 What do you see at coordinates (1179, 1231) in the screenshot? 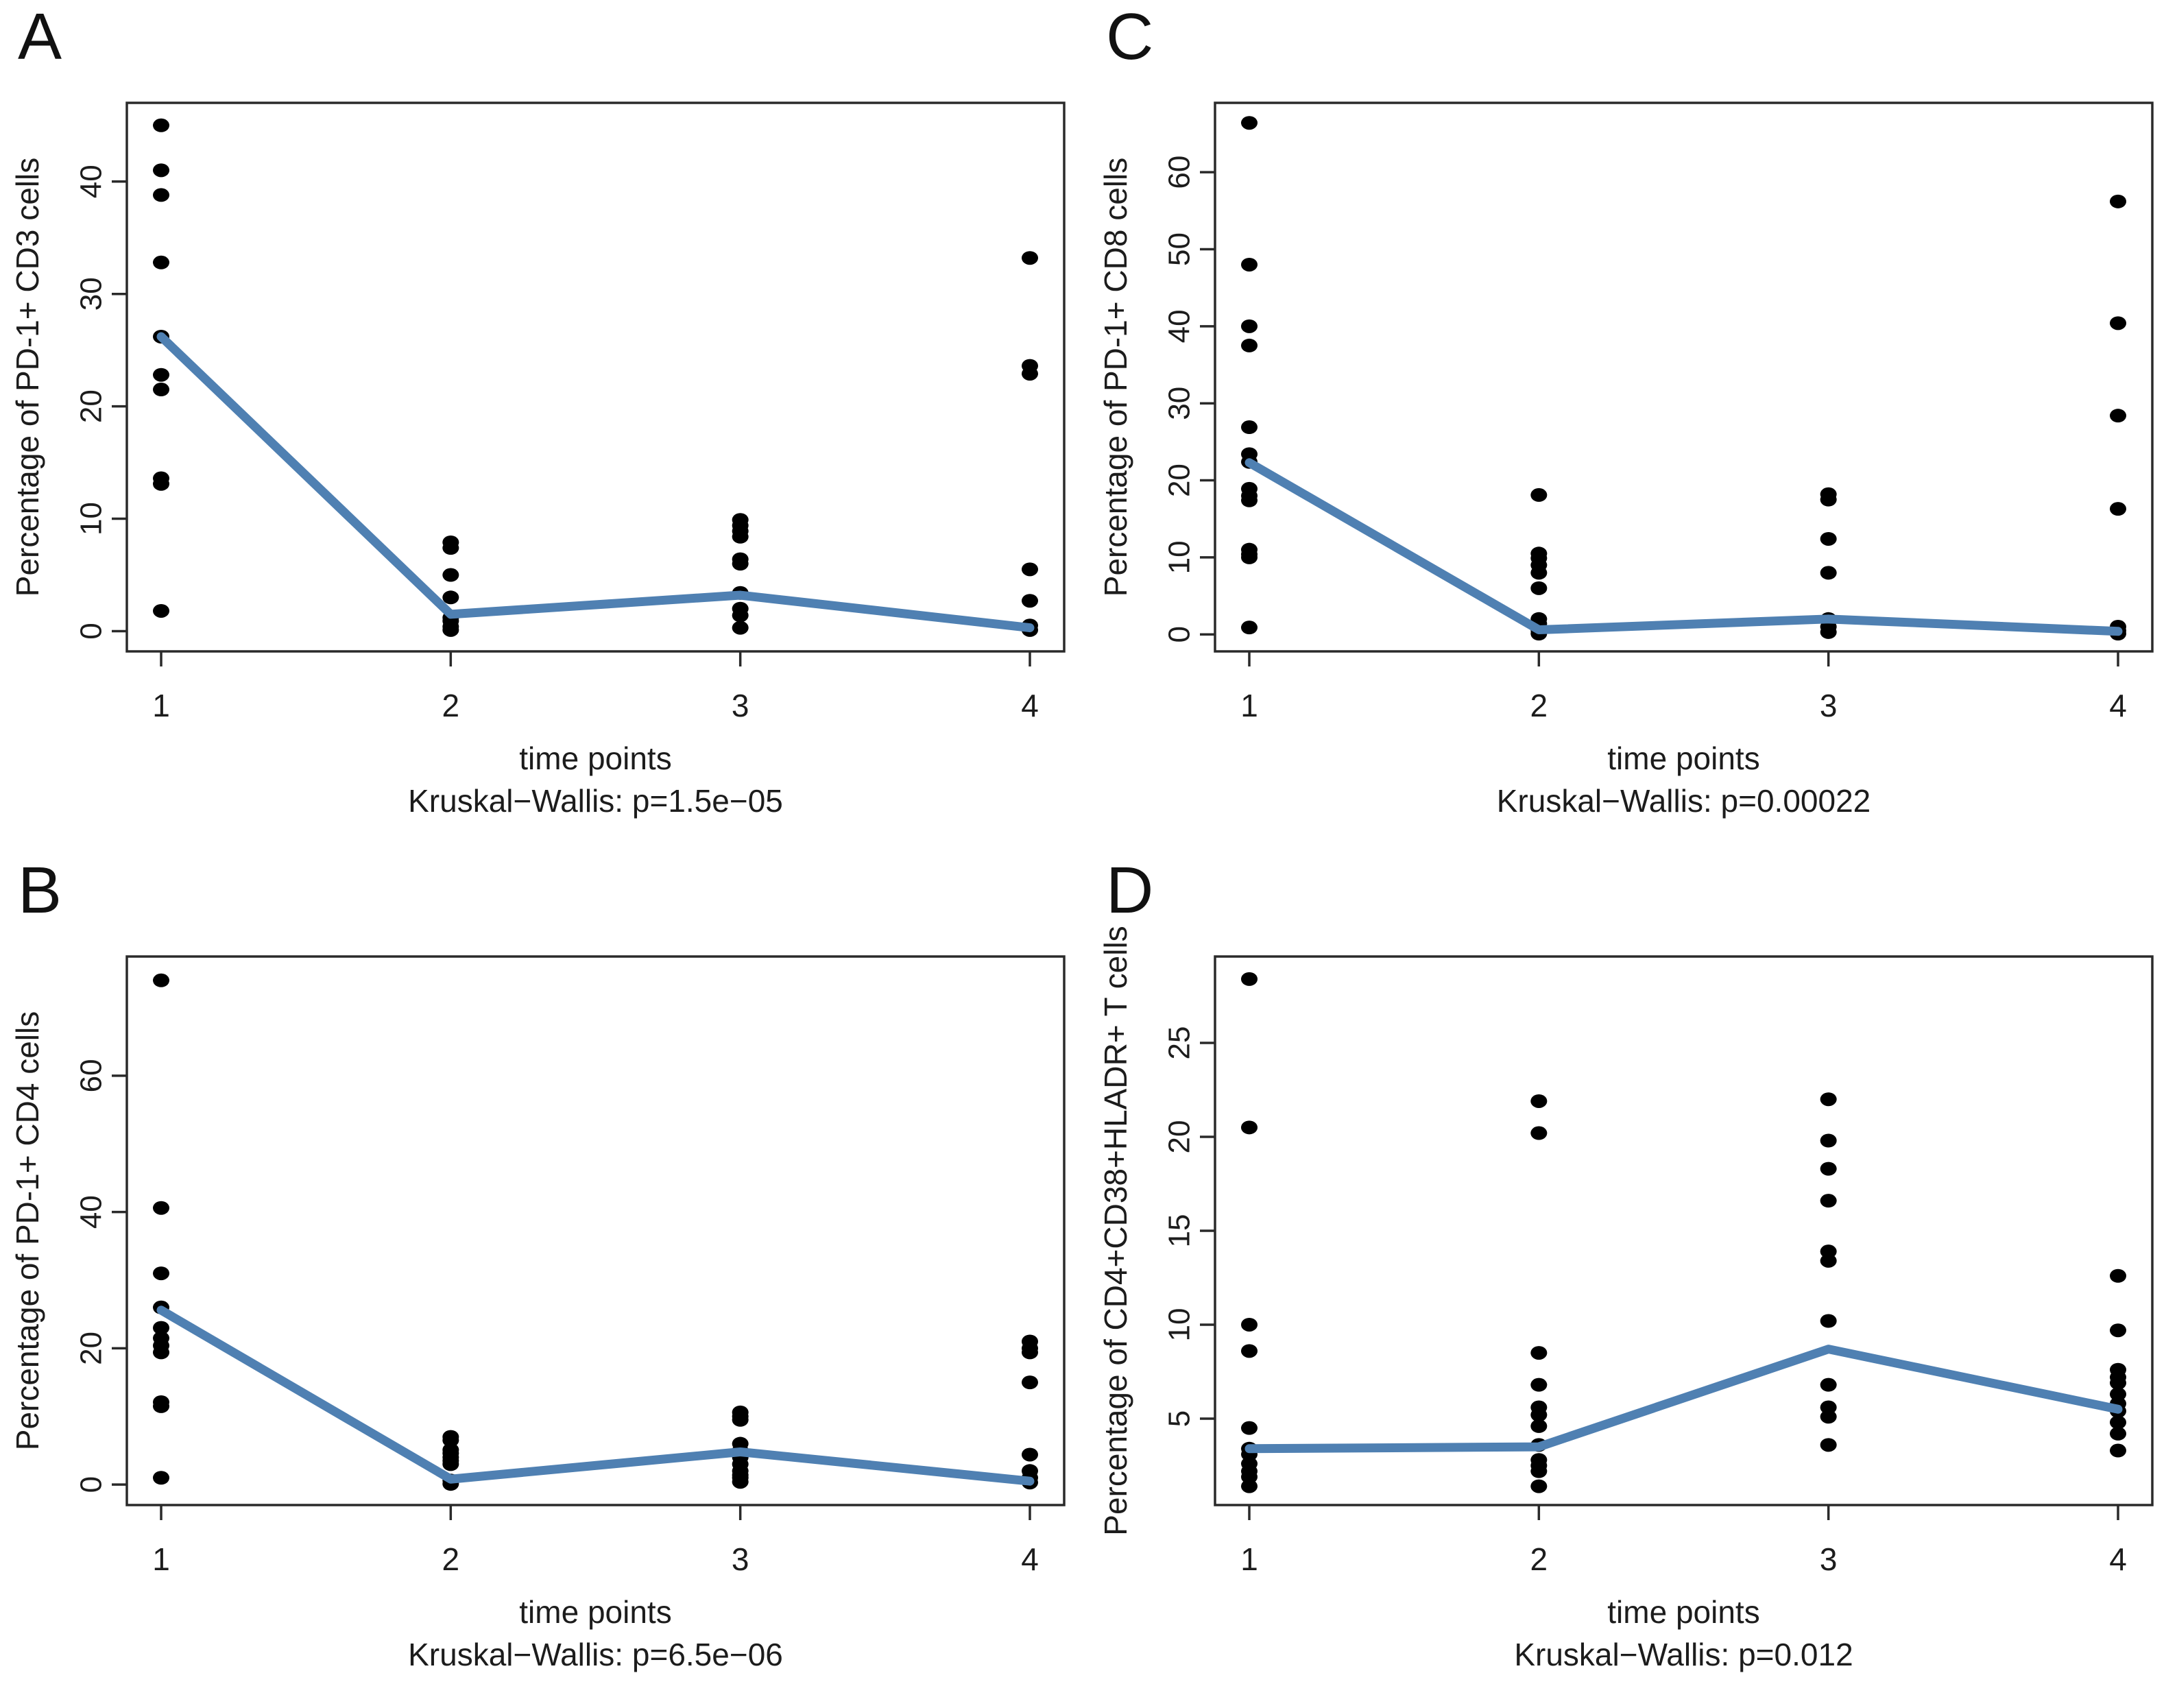
I see `y-tick-label: 15` at bounding box center [1179, 1231].